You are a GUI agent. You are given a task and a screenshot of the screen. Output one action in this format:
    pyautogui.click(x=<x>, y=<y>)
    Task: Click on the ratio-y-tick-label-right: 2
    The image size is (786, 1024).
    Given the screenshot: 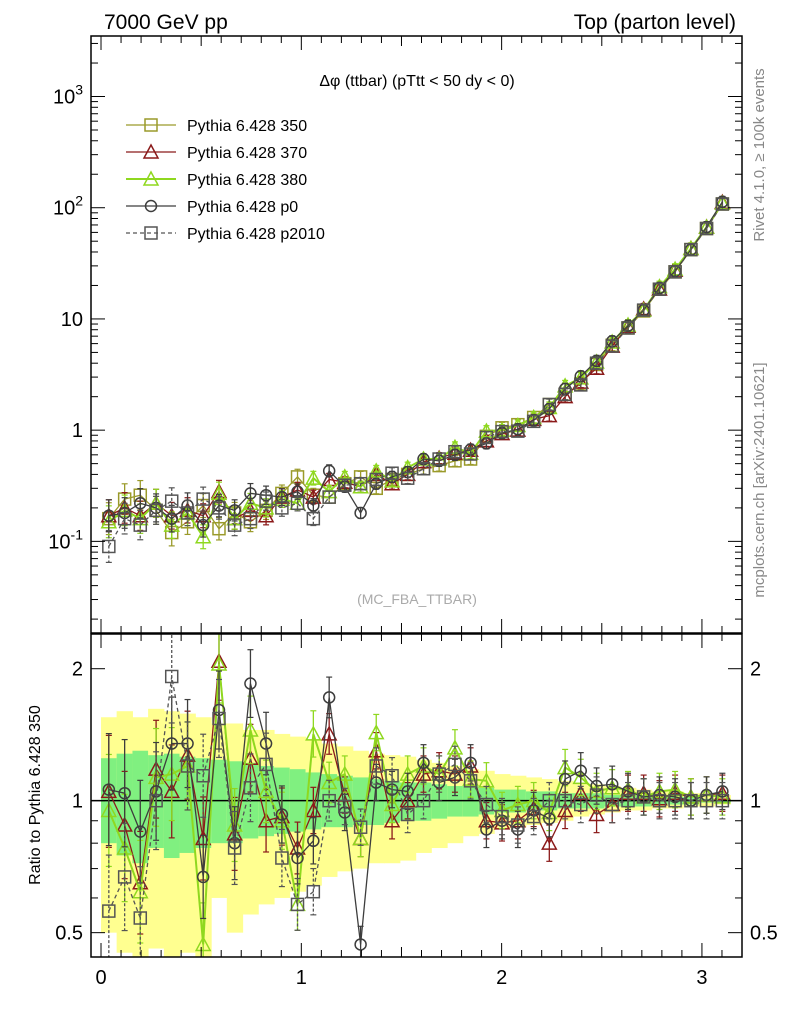 What is the action you would take?
    pyautogui.click(x=755, y=670)
    